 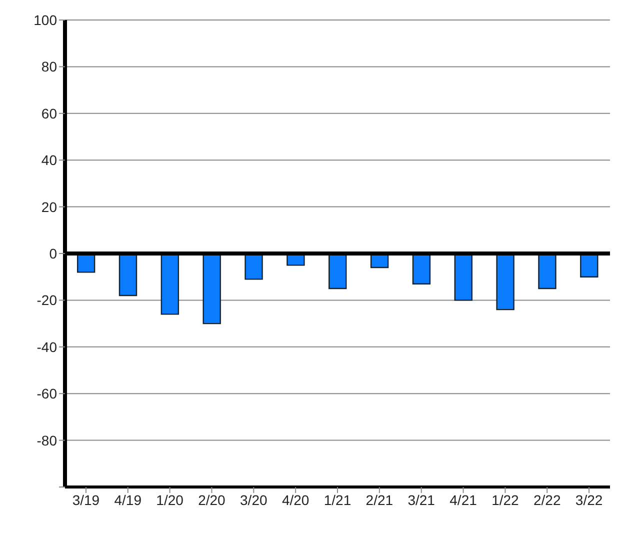 What do you see at coordinates (170, 500) in the screenshot?
I see `x-tick-label: 1/20` at bounding box center [170, 500].